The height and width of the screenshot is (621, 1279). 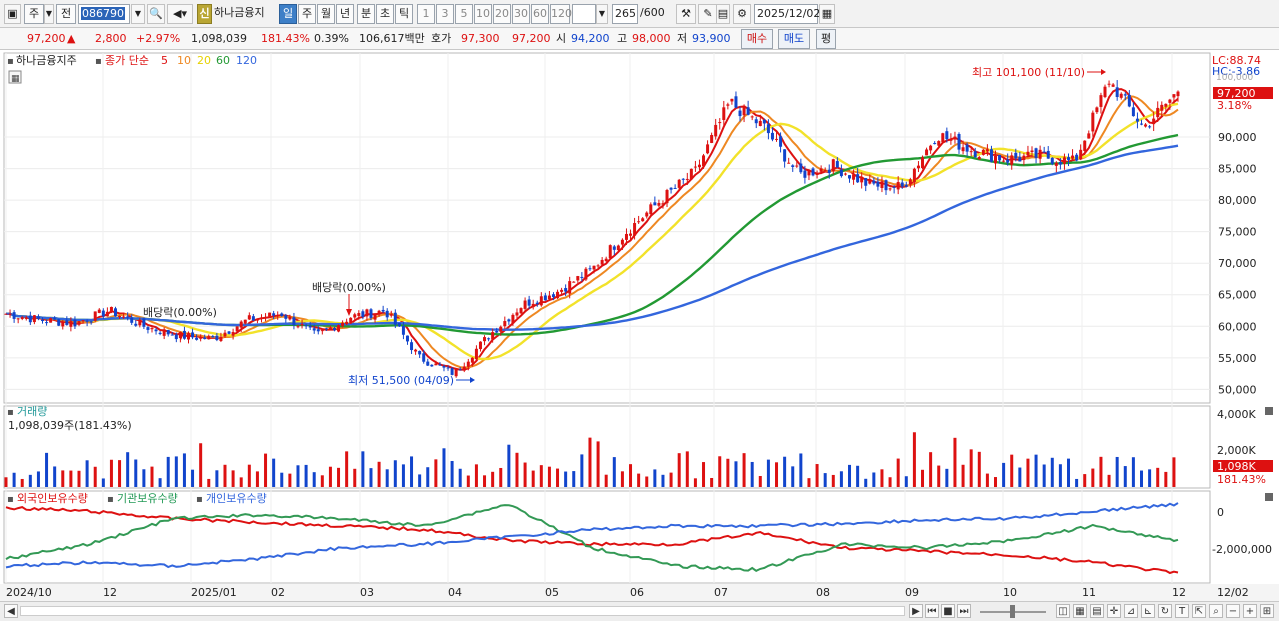 I want to click on zoom-icon: ⌕, so click(x=1216, y=611).